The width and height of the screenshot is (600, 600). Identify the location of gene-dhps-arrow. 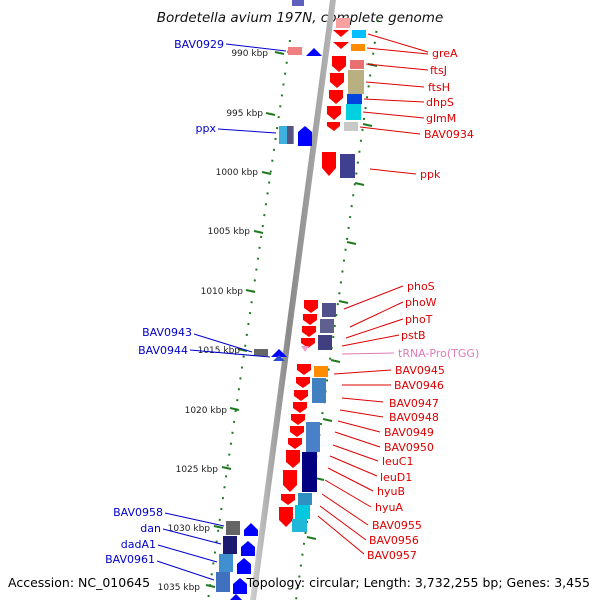
(337, 80).